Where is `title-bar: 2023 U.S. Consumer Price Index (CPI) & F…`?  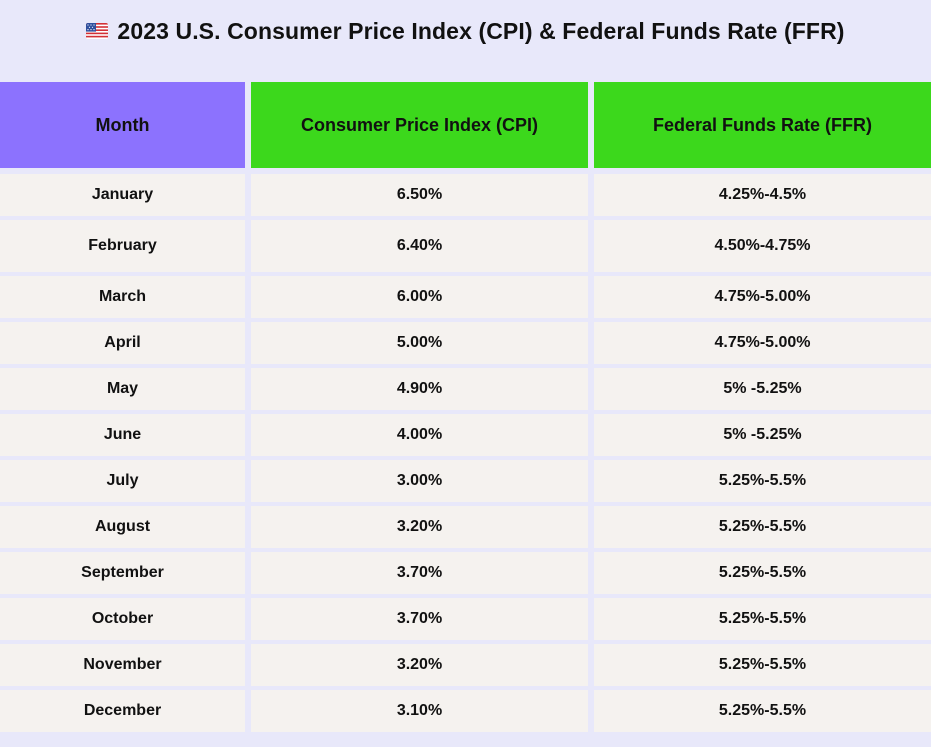
title-bar: 2023 U.S. Consumer Price Index (CPI) & F… is located at coordinates (465, 31).